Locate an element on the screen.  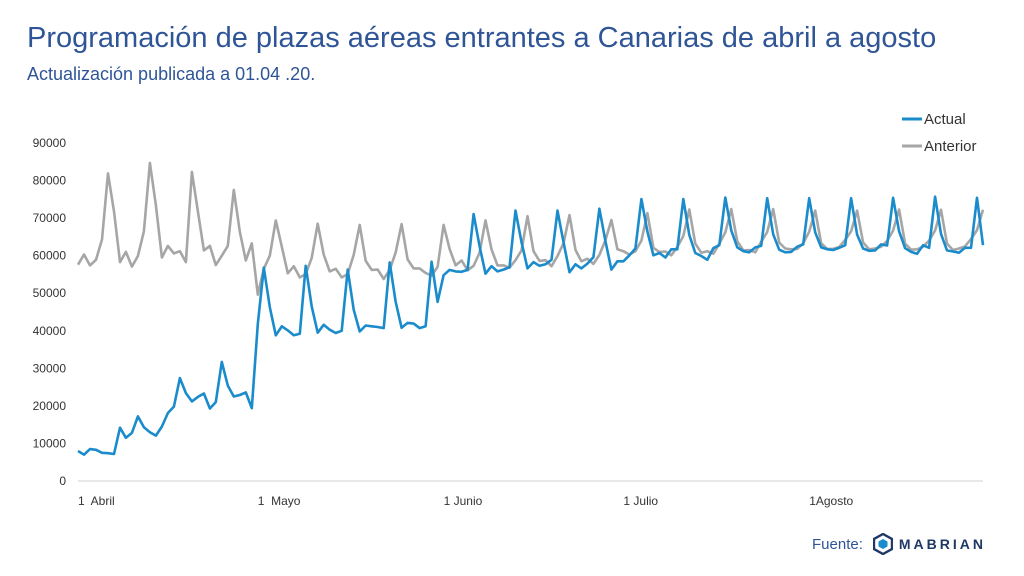
legend-label-actual: Actual is located at coordinates (945, 119).